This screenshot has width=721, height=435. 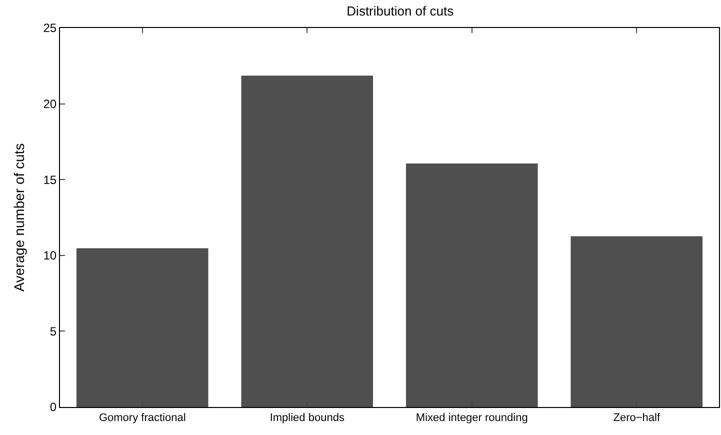 What do you see at coordinates (50, 255) in the screenshot?
I see `y-tick-label: 10` at bounding box center [50, 255].